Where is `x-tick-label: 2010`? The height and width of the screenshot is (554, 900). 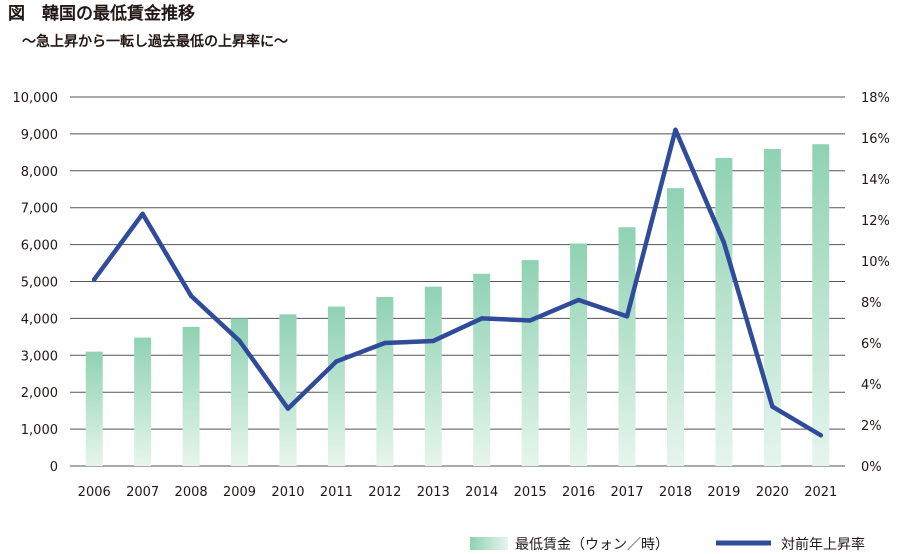
x-tick-label: 2010 is located at coordinates (287, 492).